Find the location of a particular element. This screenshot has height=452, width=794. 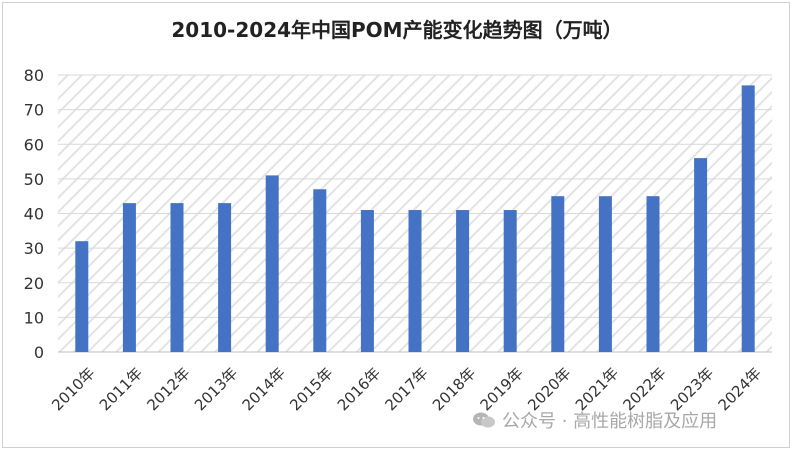

x-tick-label: 2017年 is located at coordinates (406, 389).